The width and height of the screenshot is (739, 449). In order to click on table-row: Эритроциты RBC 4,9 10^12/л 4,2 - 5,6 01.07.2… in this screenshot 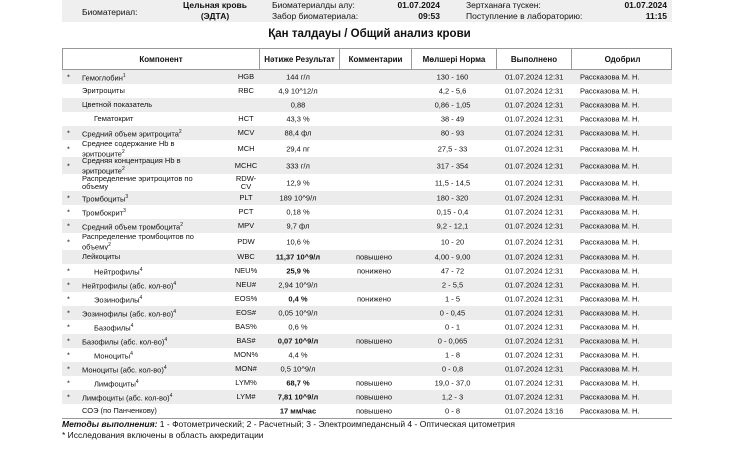, I will do `click(367, 91)`.